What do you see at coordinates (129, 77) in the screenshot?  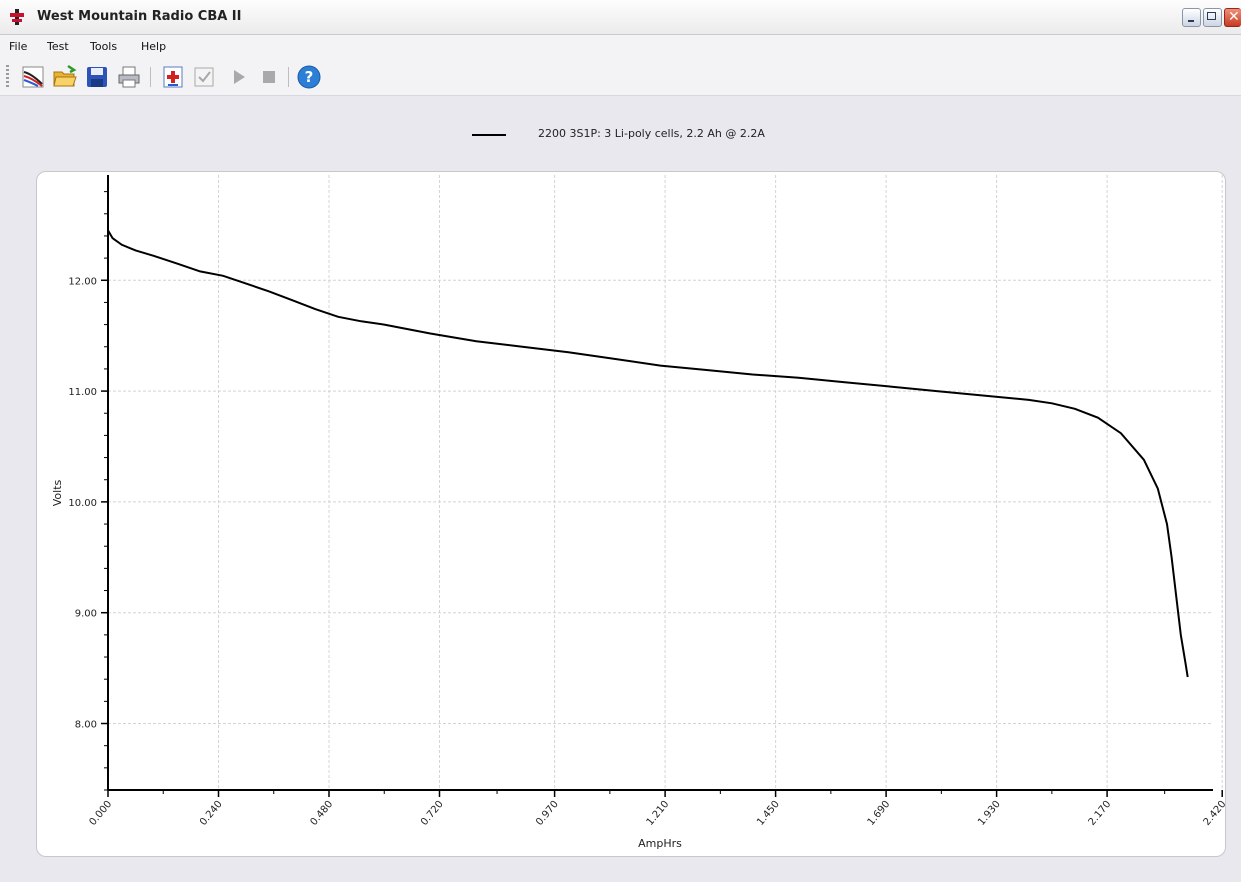 I see `print-icon` at bounding box center [129, 77].